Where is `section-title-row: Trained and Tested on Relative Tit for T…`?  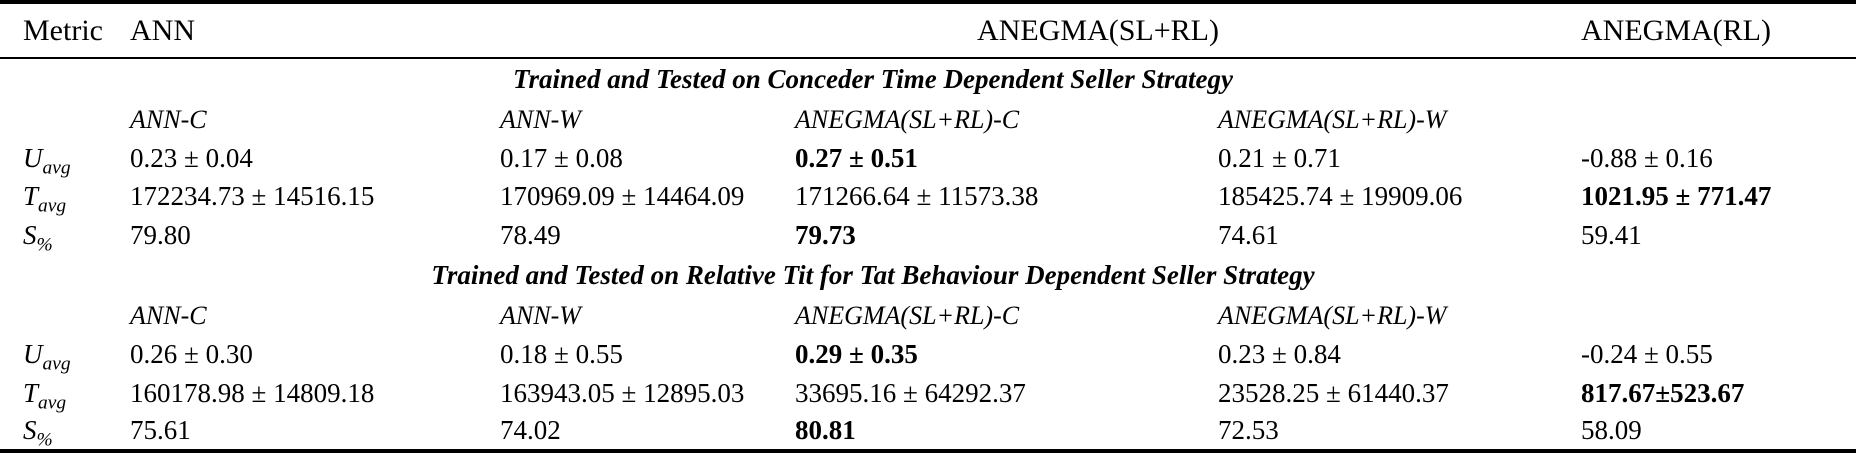
section-title-row: Trained and Tested on Relative Tit for T… is located at coordinates (928, 275).